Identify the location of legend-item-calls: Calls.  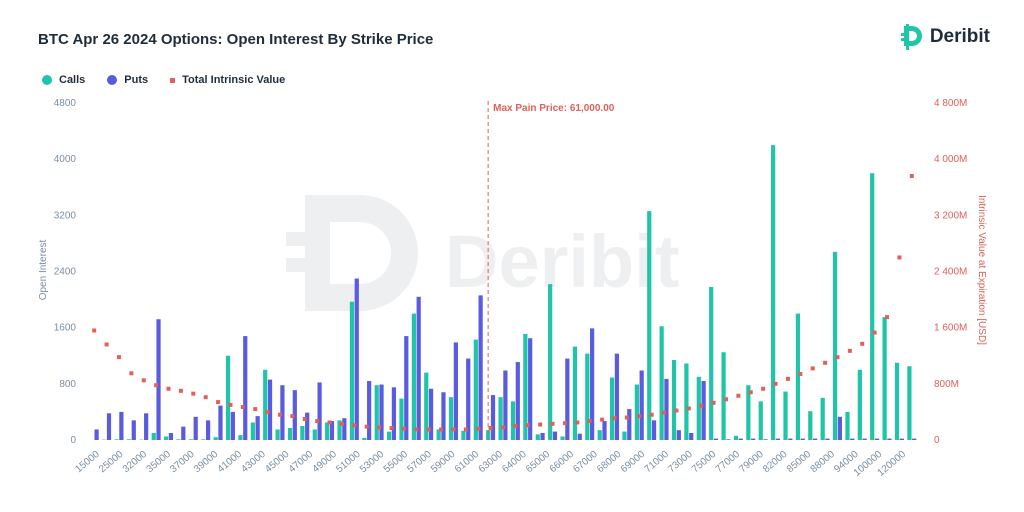
(63, 80).